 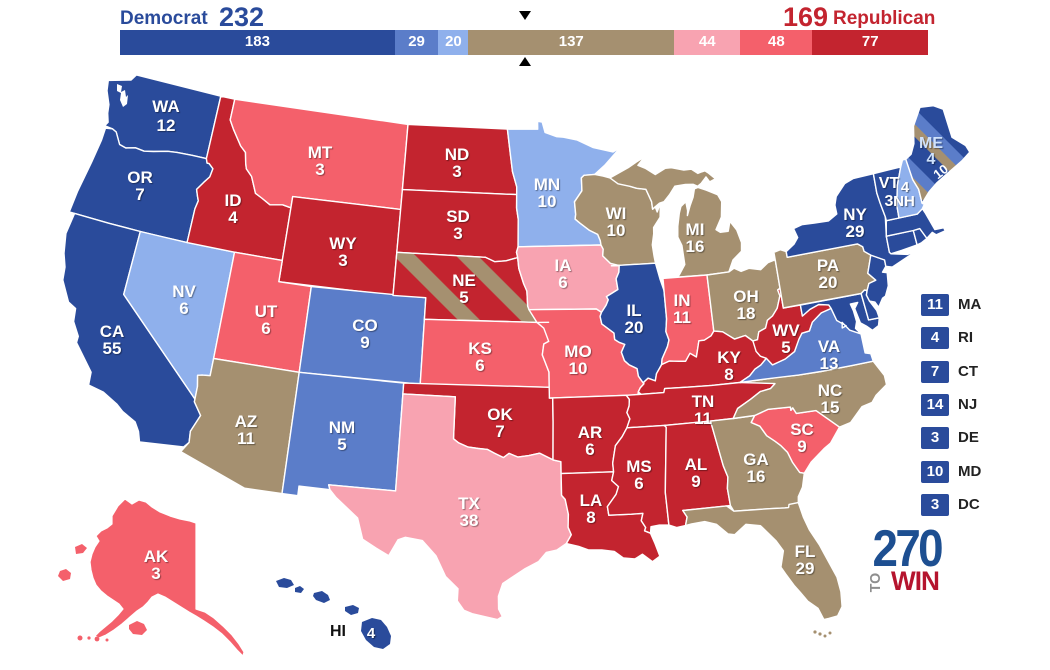 I want to click on svg-text: MI, so click(x=695, y=229).